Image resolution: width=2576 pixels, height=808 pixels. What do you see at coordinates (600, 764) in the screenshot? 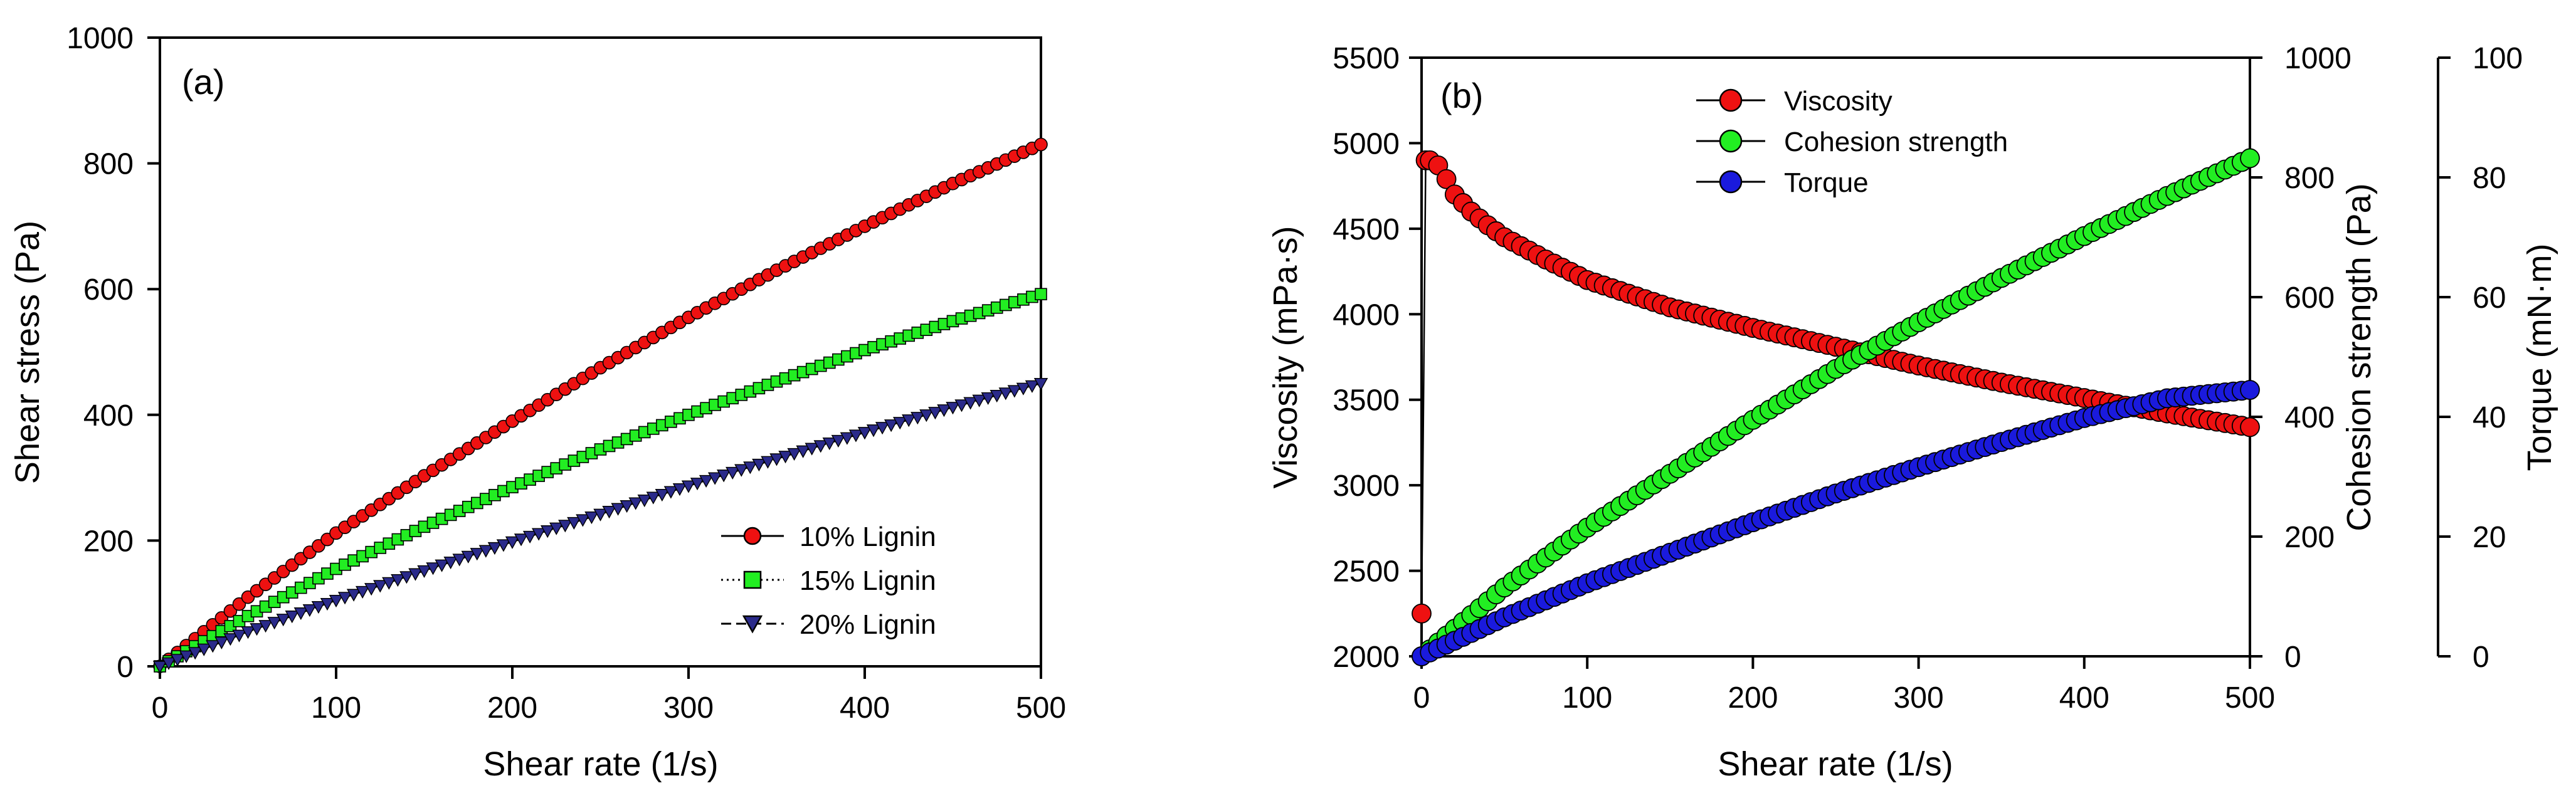
I see `panel-a-x-axis-title: Shear rate (1/s)` at bounding box center [600, 764].